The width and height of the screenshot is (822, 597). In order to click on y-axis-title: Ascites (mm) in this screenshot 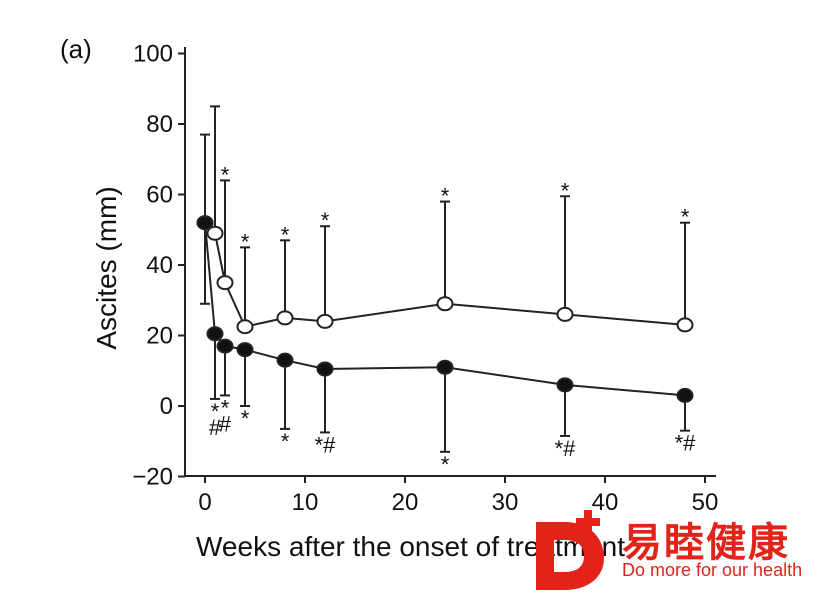, I will do `click(106, 267)`.